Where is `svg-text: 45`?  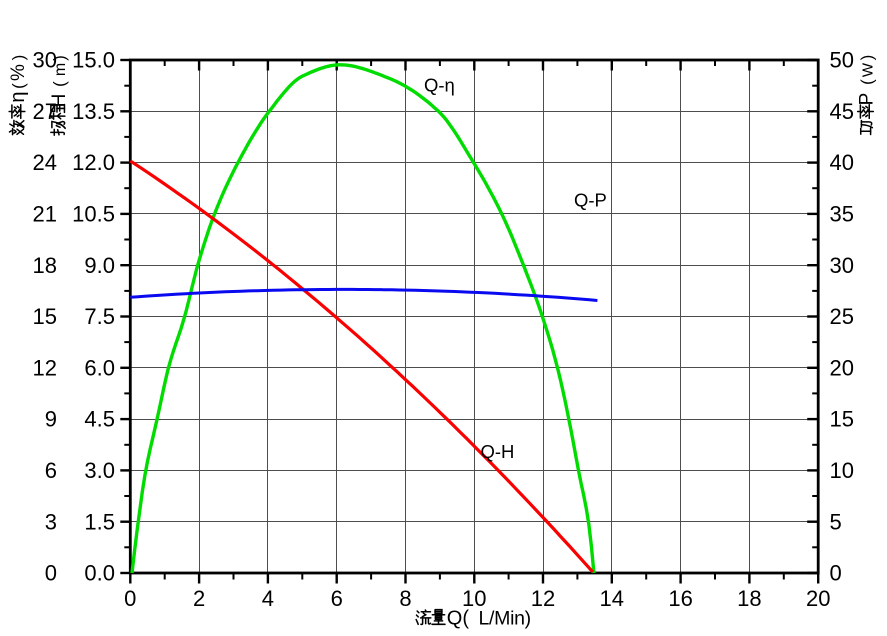
svg-text: 45 is located at coordinates (842, 111).